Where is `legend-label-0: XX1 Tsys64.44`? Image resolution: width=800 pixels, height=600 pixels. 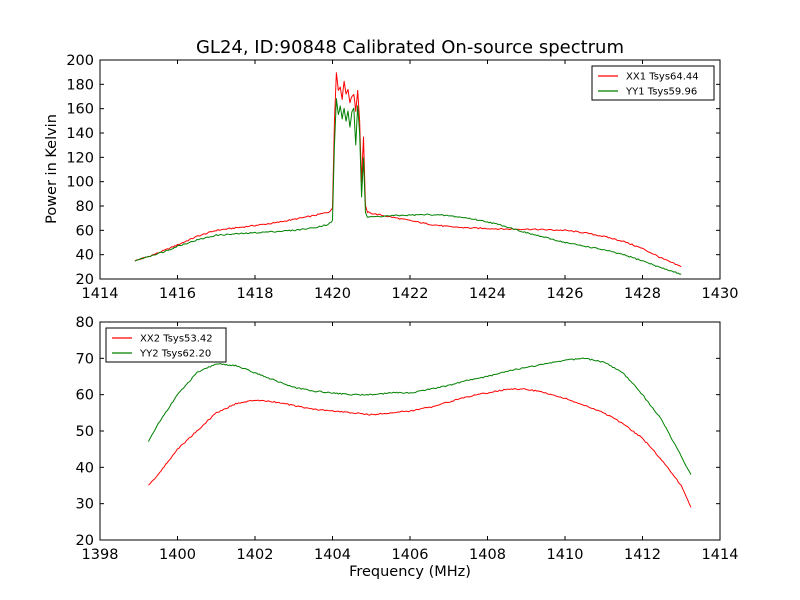 legend-label-0: XX1 Tsys64.44 is located at coordinates (662, 77).